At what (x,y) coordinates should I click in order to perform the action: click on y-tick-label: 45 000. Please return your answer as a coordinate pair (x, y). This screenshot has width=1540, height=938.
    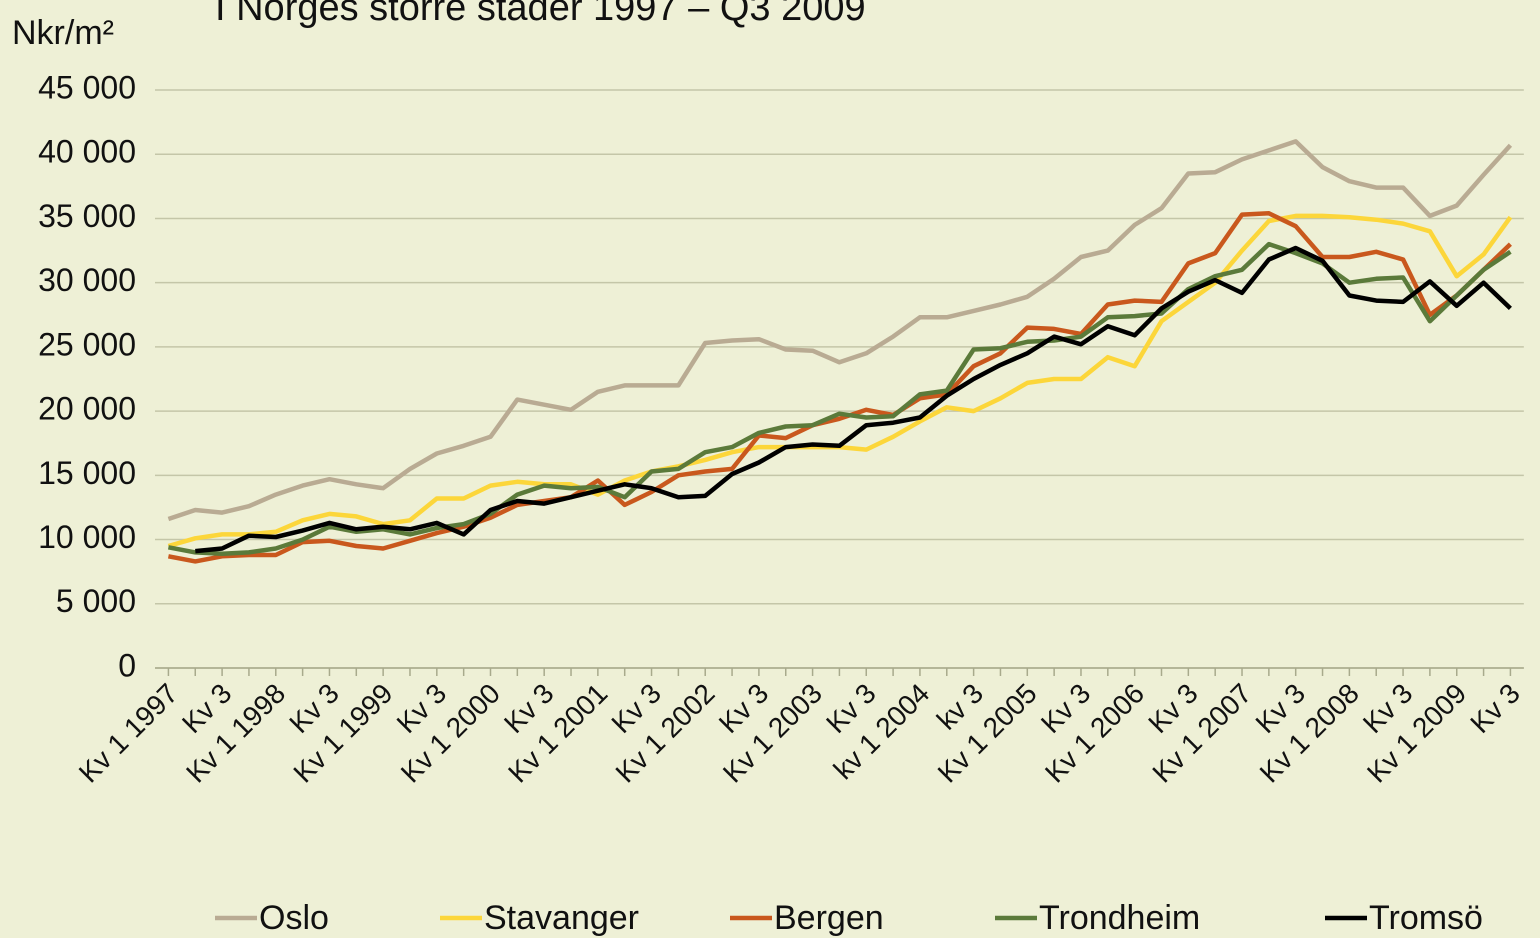
    Looking at the image, I should click on (87, 87).